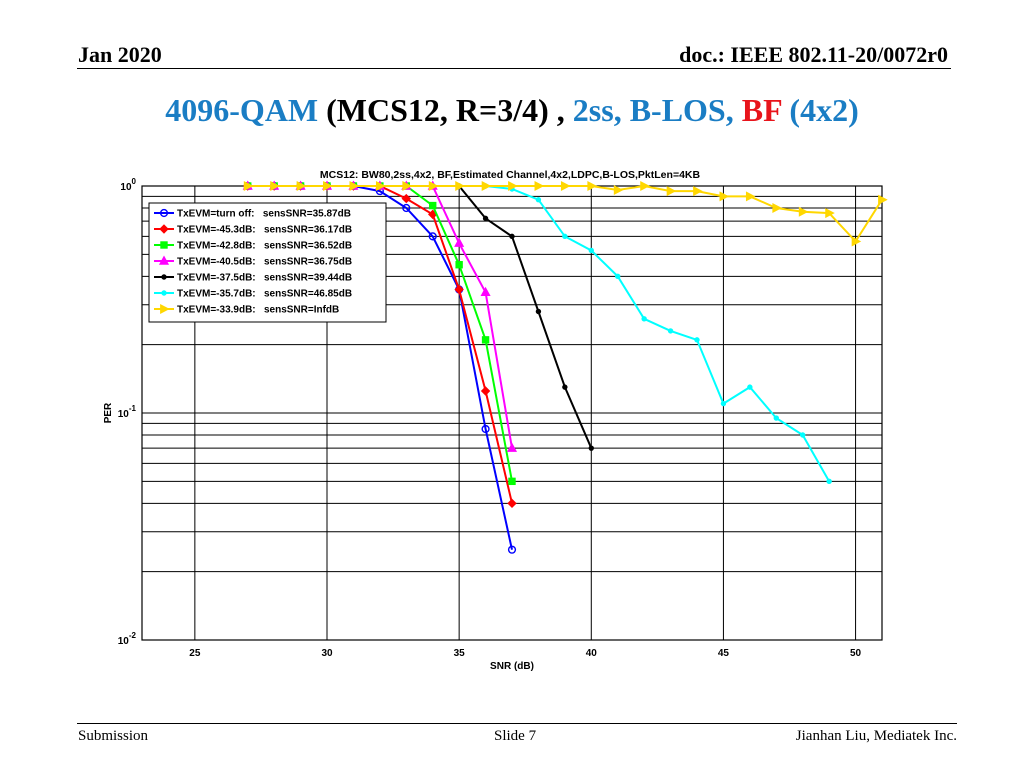 This screenshot has width=1024, height=768. Describe the element at coordinates (515, 736) in the screenshot. I see `footer-slide-number: Slide 7` at that location.